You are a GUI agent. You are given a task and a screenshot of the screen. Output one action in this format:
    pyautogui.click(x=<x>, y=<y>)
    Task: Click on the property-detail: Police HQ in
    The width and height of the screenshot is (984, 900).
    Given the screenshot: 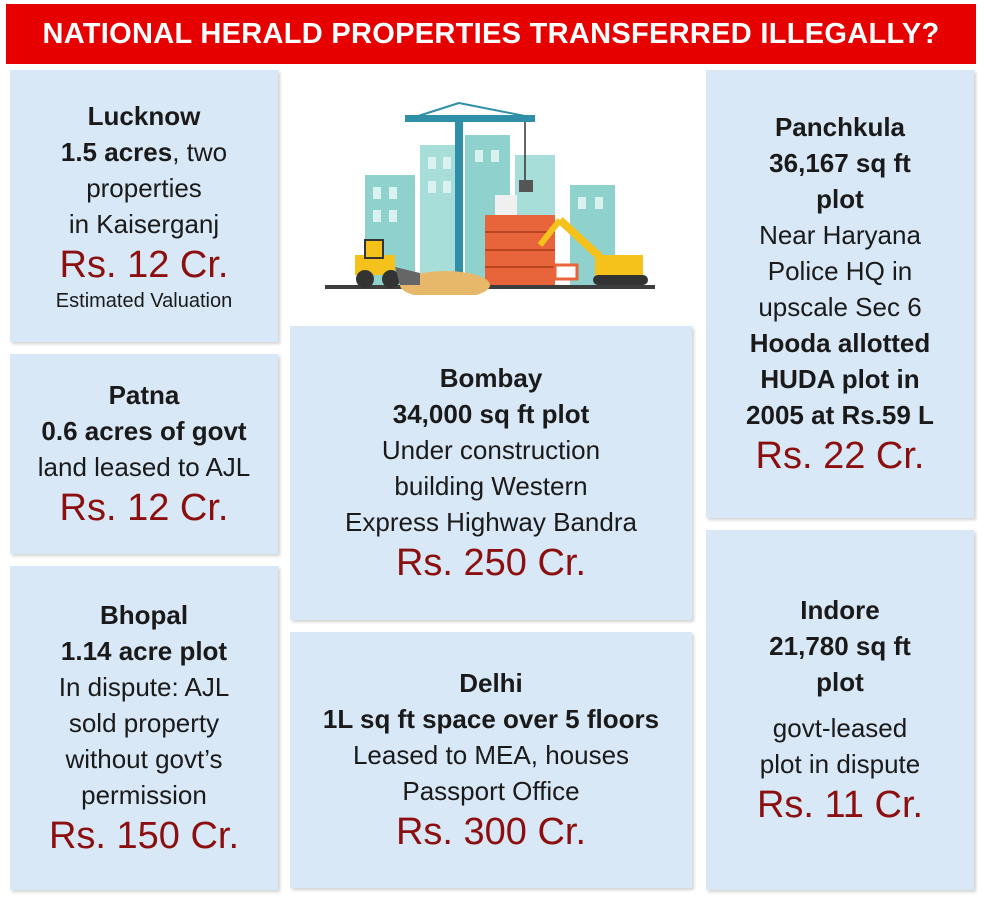 What is the action you would take?
    pyautogui.click(x=840, y=271)
    